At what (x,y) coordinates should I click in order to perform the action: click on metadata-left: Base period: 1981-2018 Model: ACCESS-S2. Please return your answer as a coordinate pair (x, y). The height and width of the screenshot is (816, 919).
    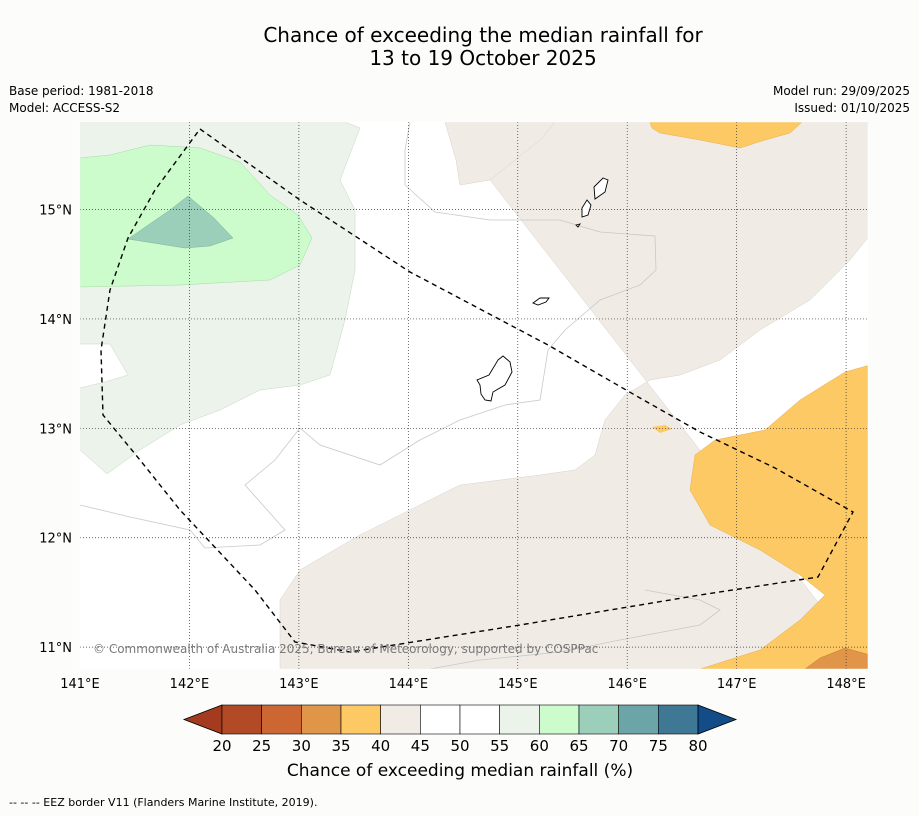
    Looking at the image, I should click on (81, 100).